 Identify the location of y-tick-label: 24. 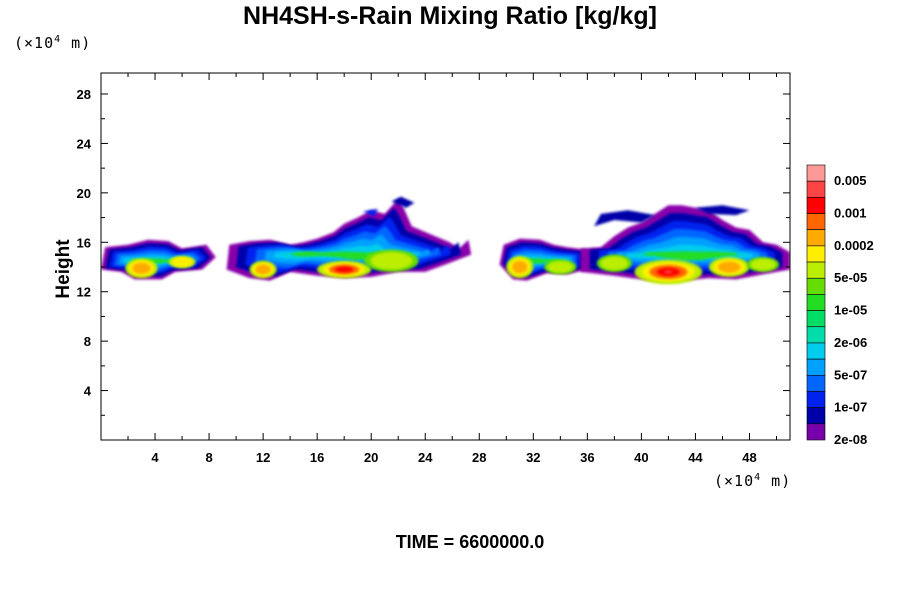
(84, 143).